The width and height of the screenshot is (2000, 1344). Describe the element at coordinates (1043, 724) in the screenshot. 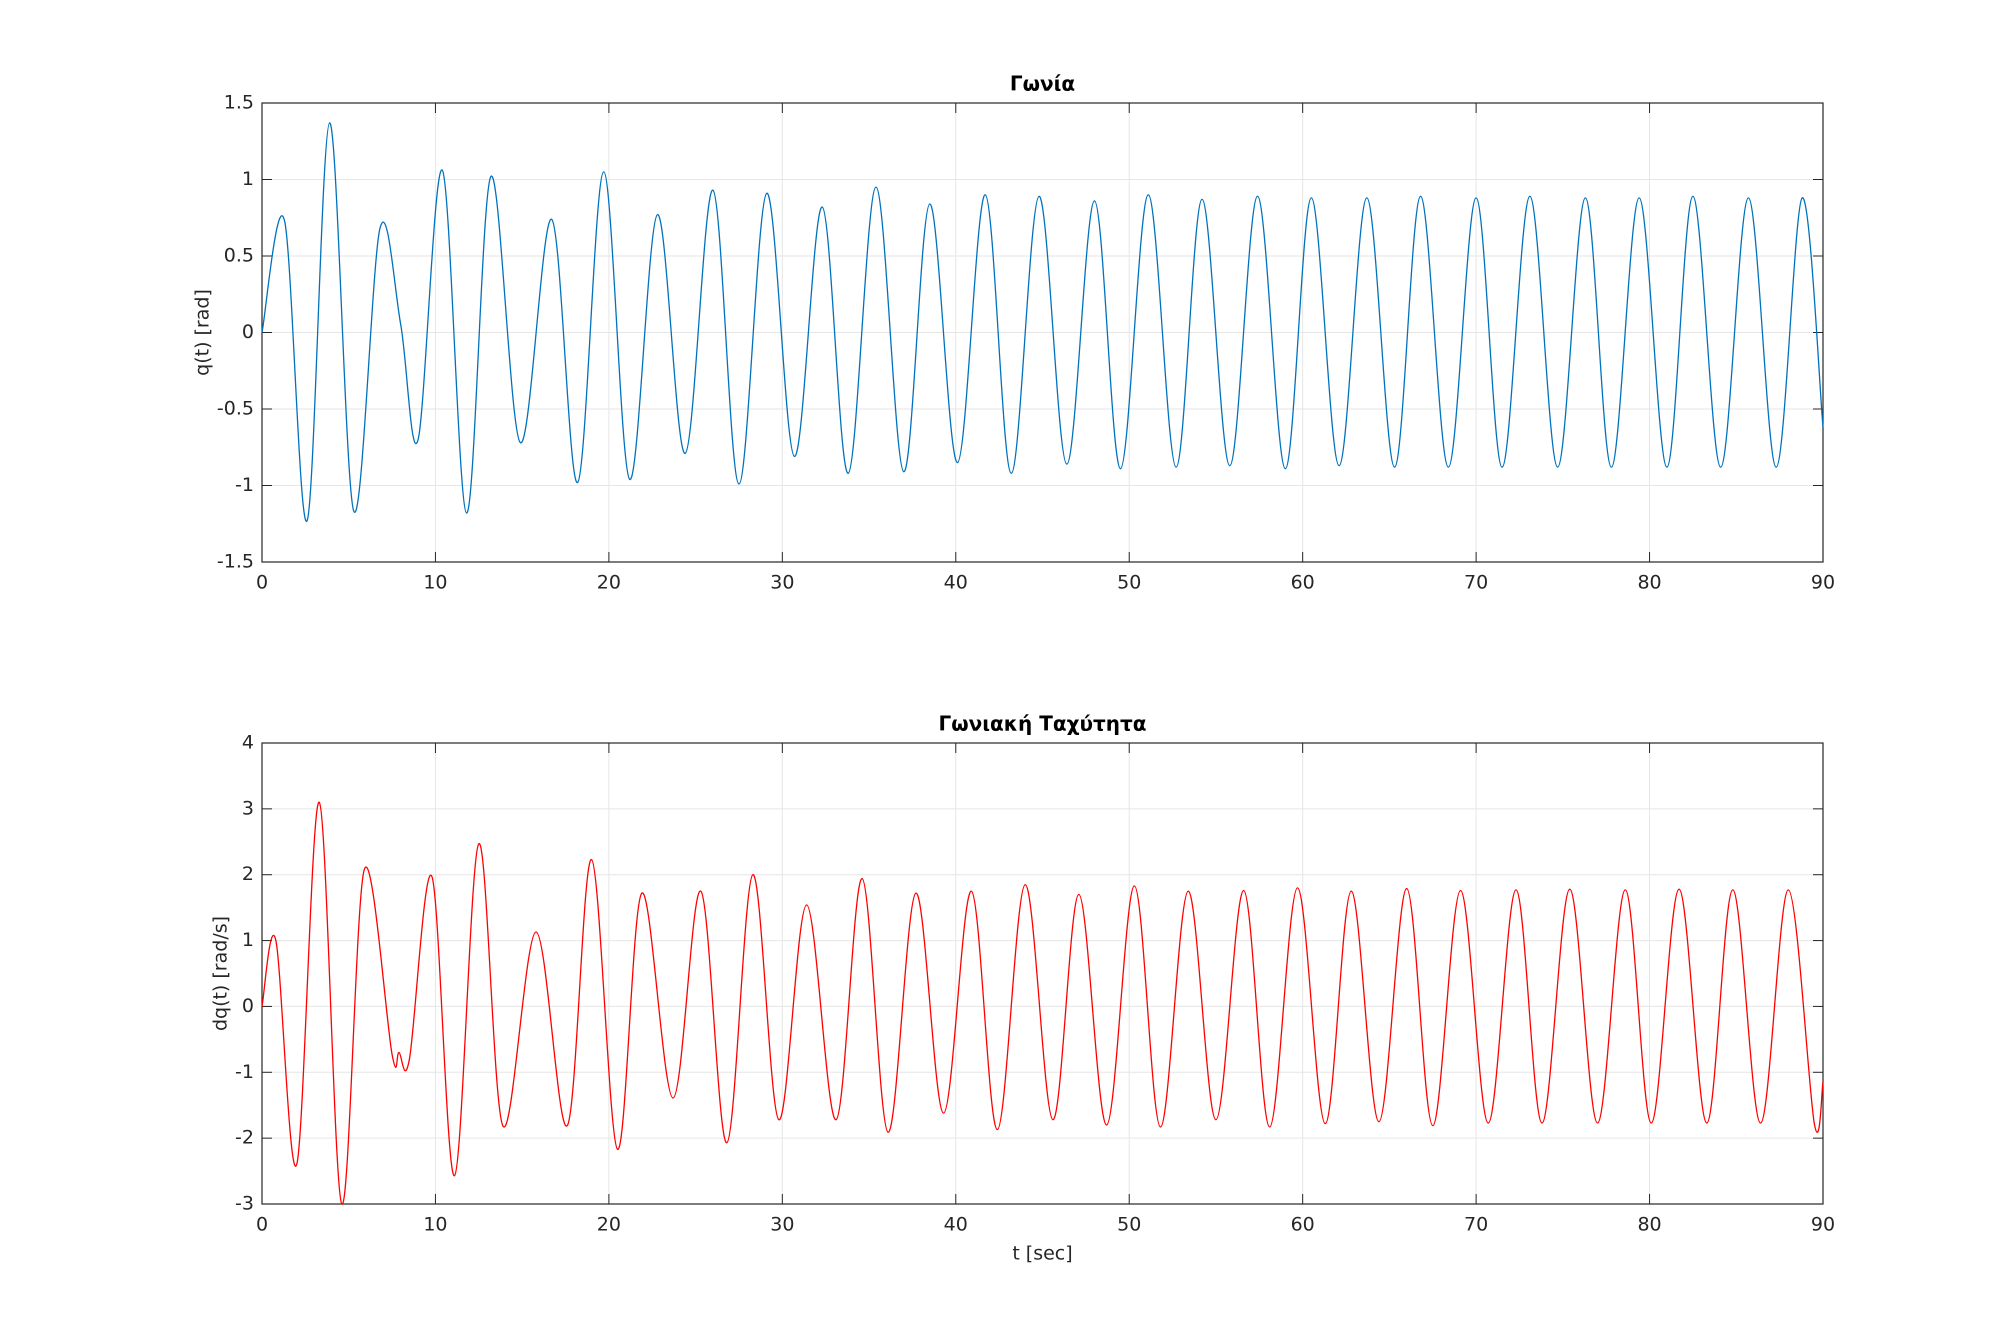

I see `chart-title: Γωνιακή Ταχύτητα` at that location.